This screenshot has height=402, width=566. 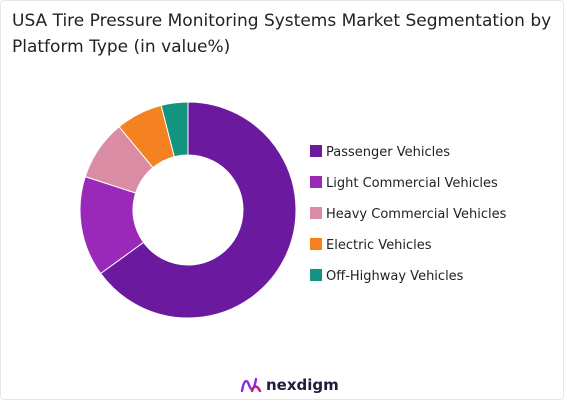 I want to click on legend-label: Passenger Vehicles, so click(x=388, y=152).